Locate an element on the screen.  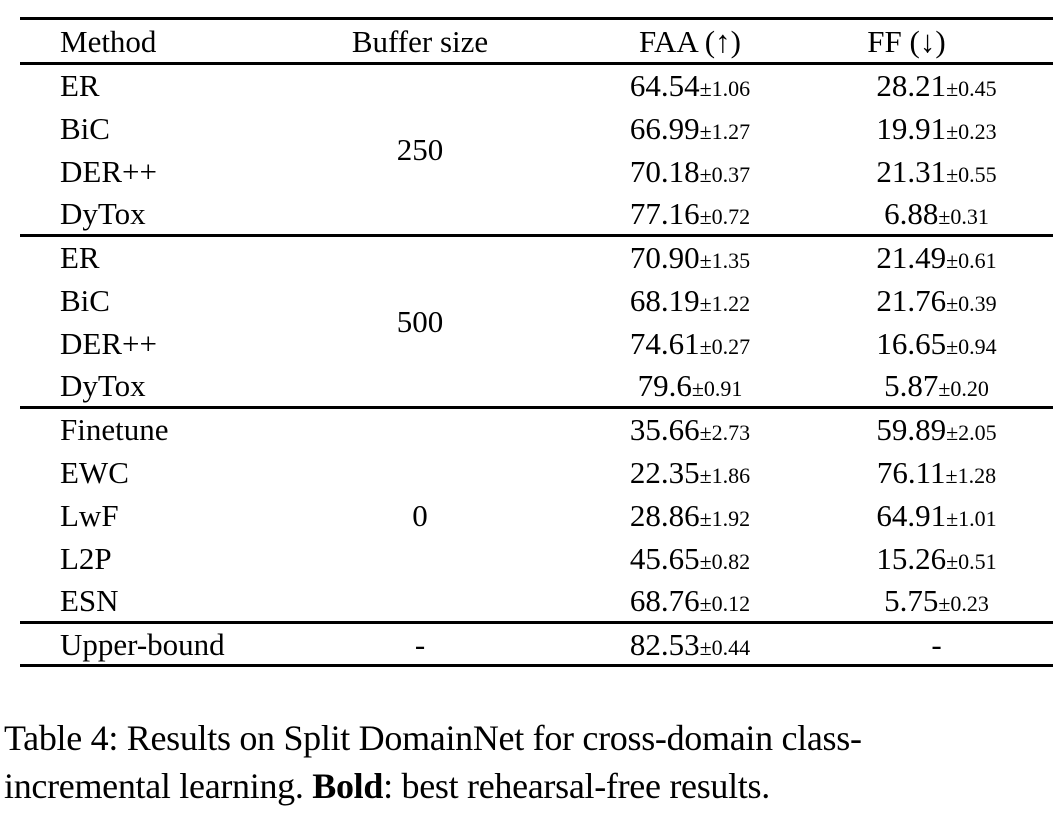
ff-std: ±1.28 is located at coordinates (971, 475).